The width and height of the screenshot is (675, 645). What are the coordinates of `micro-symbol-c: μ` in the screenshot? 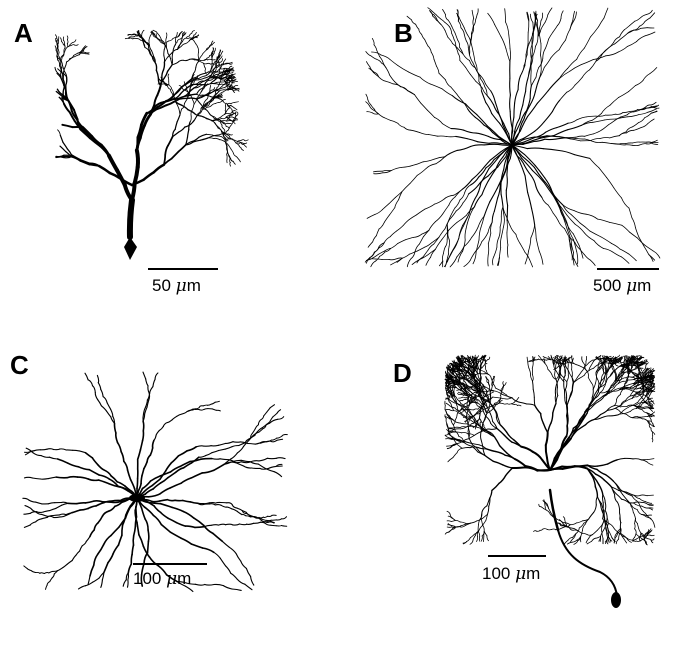 It's located at (172, 579).